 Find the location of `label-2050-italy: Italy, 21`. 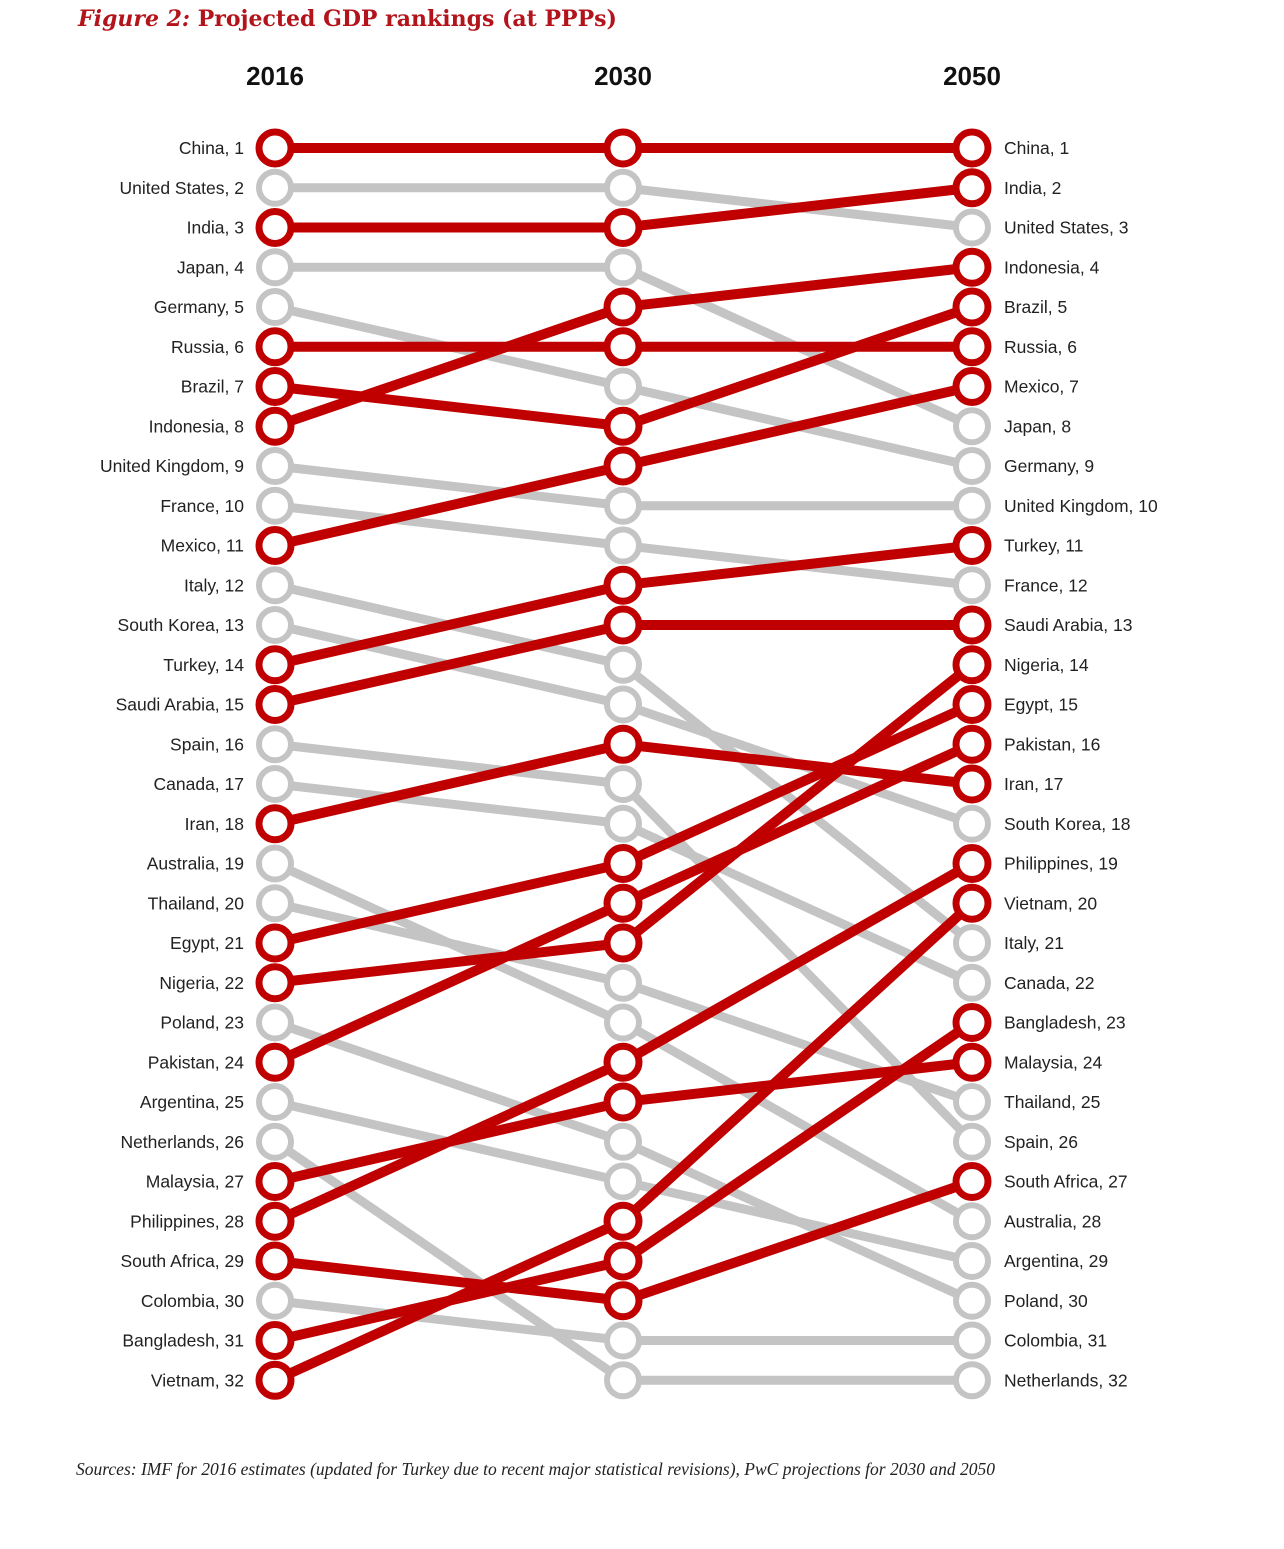

label-2050-italy: Italy, 21 is located at coordinates (1034, 943).